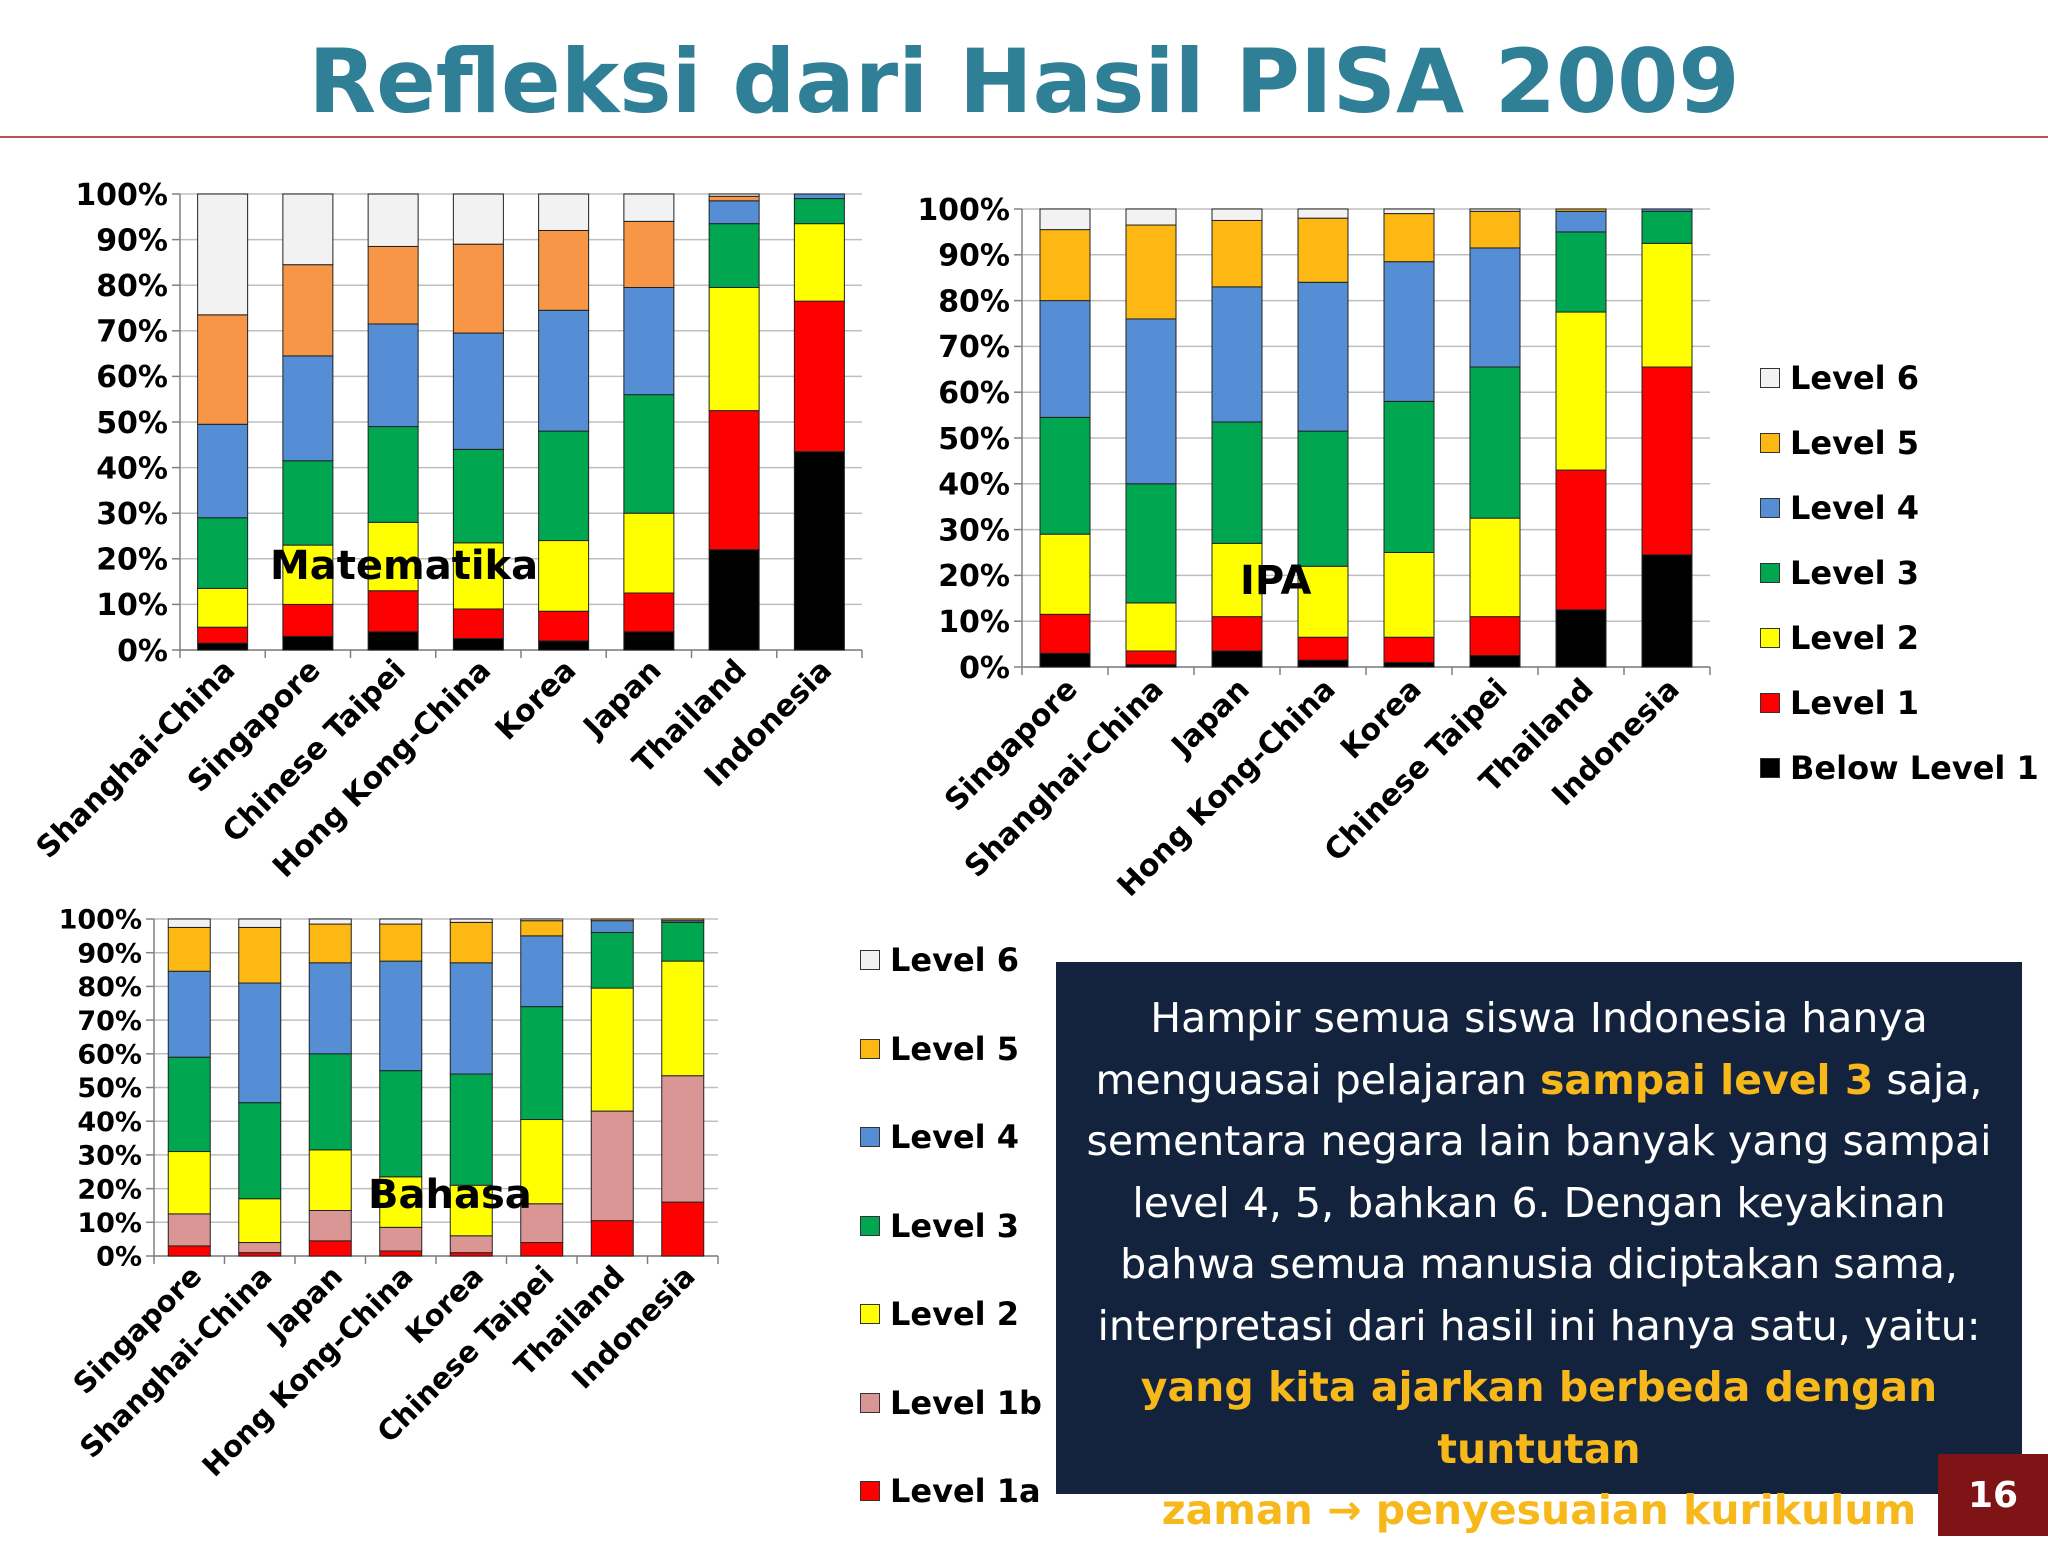  I want to click on math-category-label: Chinese Taipei, so click(314, 751).